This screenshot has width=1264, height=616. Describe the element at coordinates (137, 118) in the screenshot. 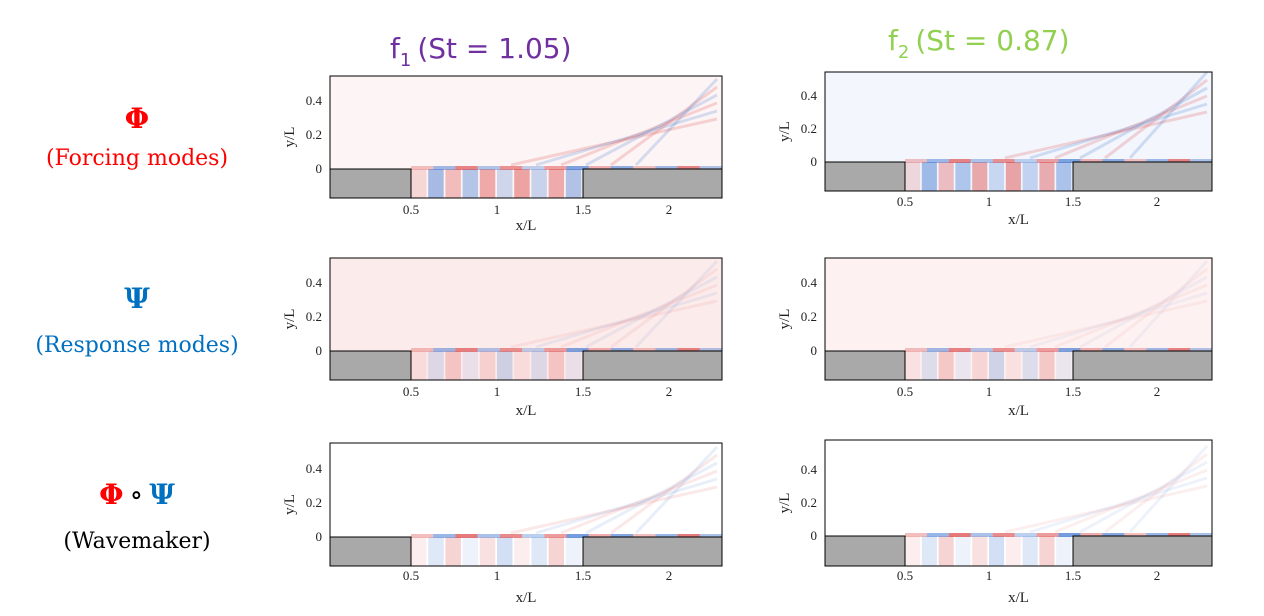

I see `row-symbol: Φ` at that location.